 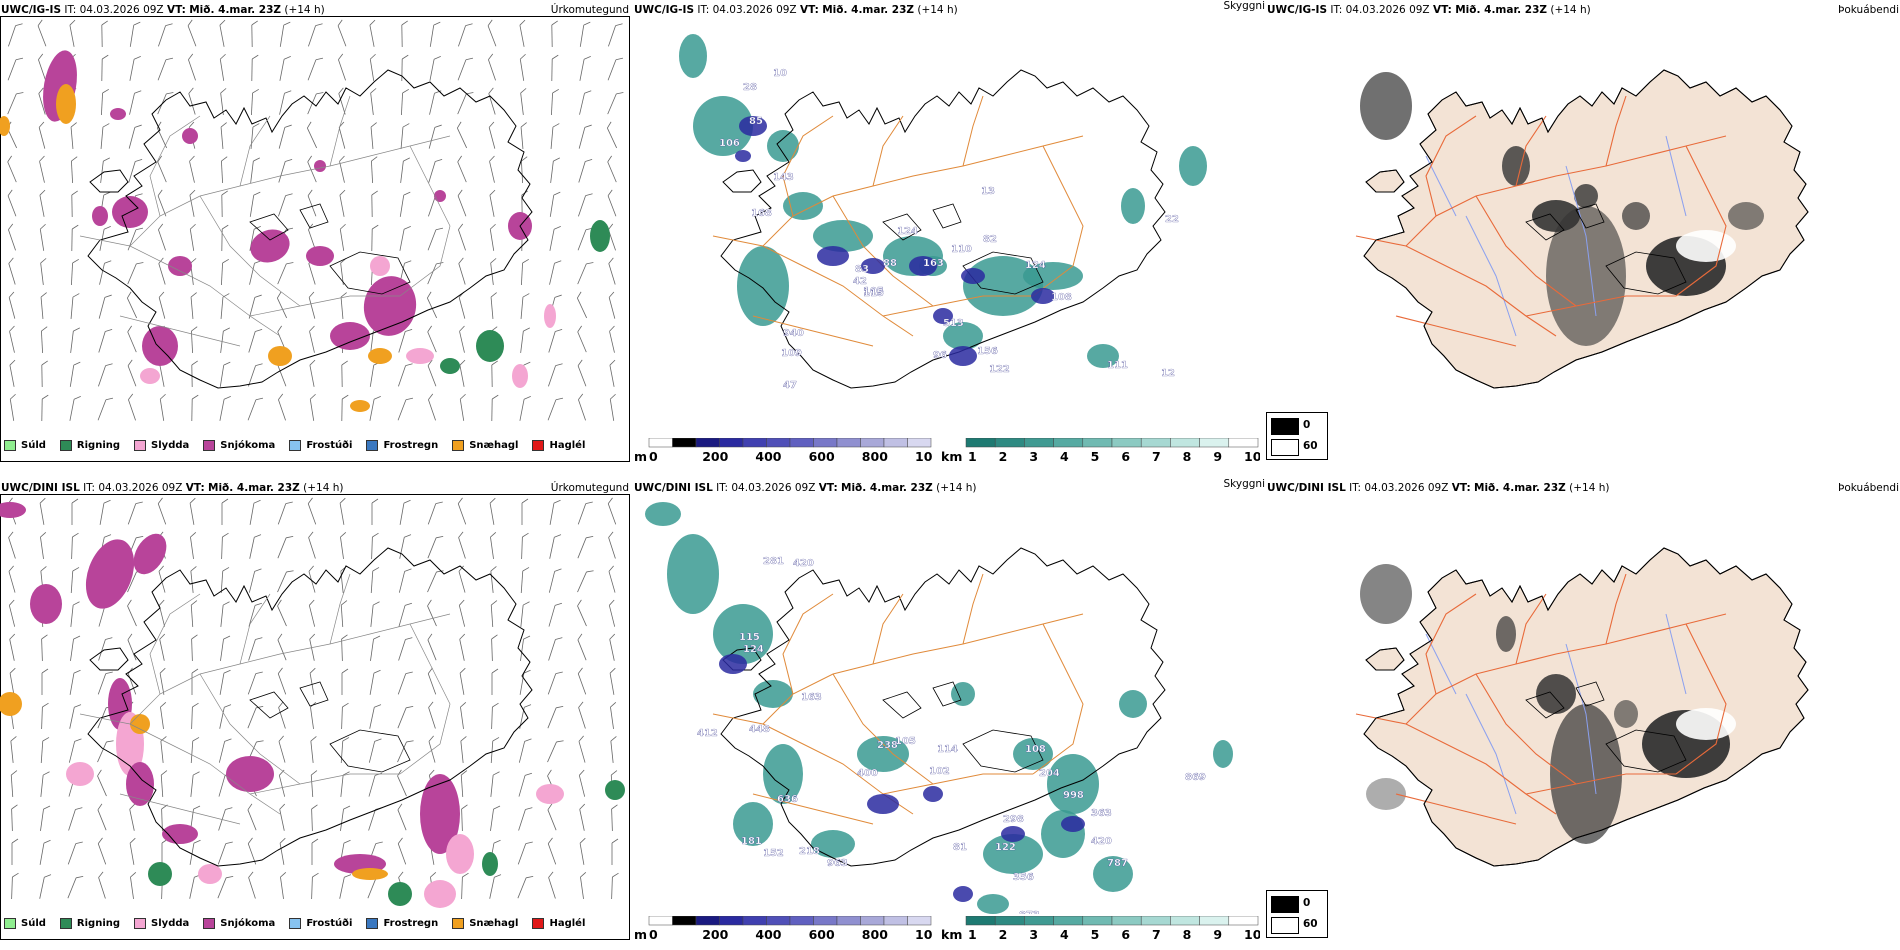 I want to click on legend-swatch, so click(x=538, y=445).